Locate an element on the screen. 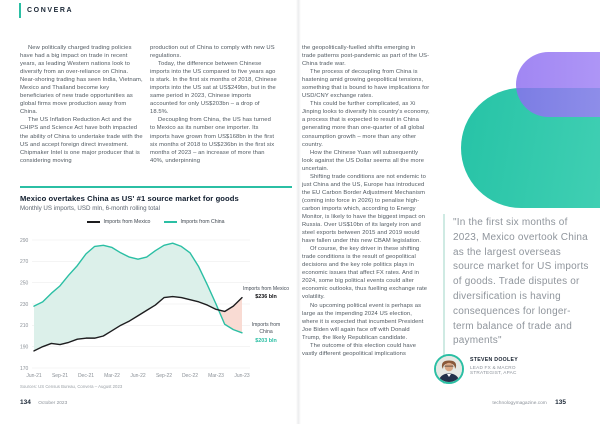  author-avatar is located at coordinates (449, 369).